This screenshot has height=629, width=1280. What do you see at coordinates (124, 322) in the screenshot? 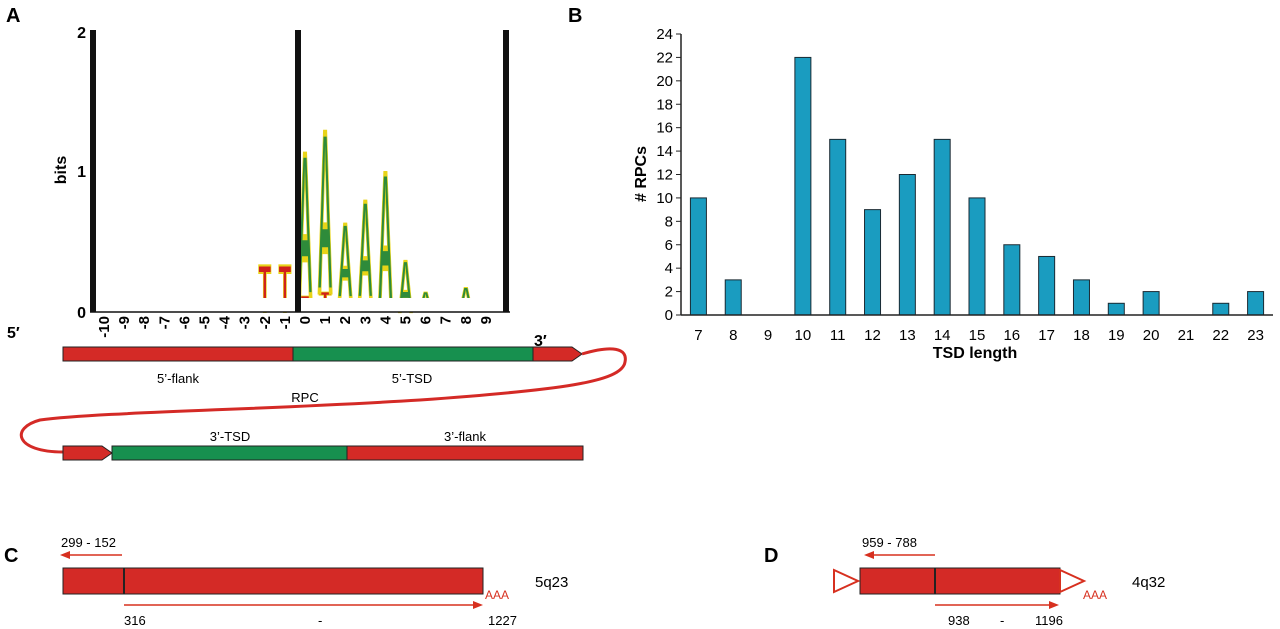
I see `logo-xtick-label: -9` at bounding box center [124, 322].